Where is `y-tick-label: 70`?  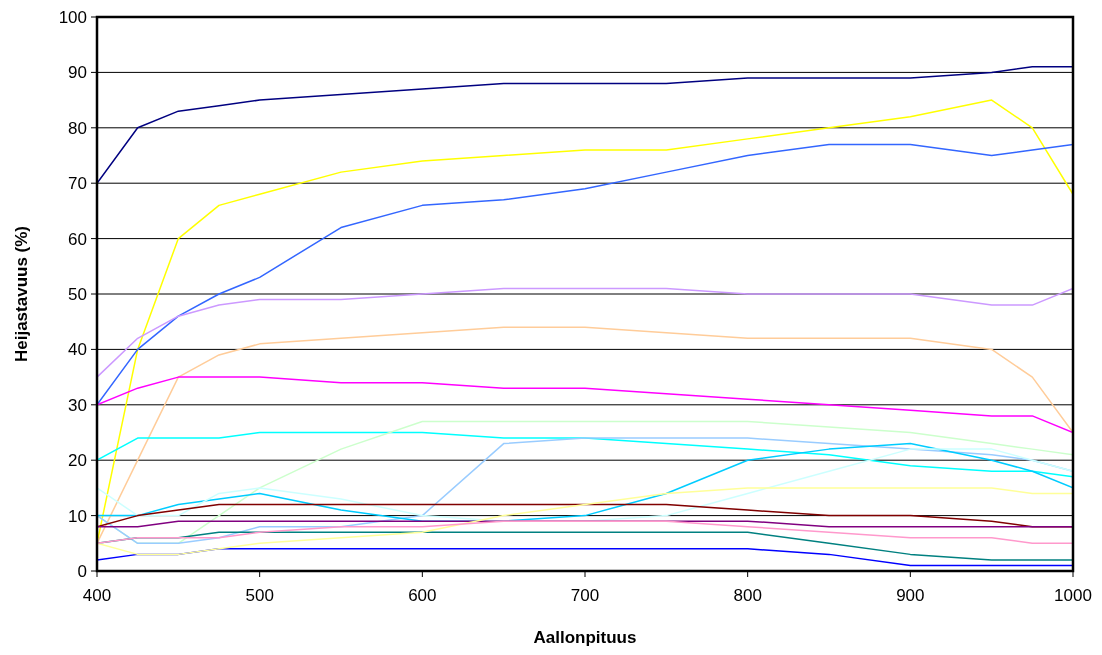 y-tick-label: 70 is located at coordinates (77, 184).